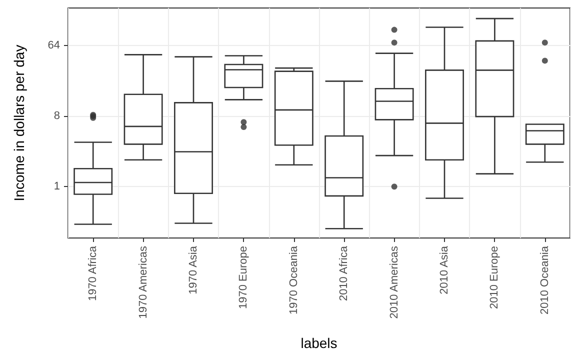 The image size is (576, 355). What do you see at coordinates (294, 279) in the screenshot?
I see `x-tick-label: 1970 Oceania` at bounding box center [294, 279].